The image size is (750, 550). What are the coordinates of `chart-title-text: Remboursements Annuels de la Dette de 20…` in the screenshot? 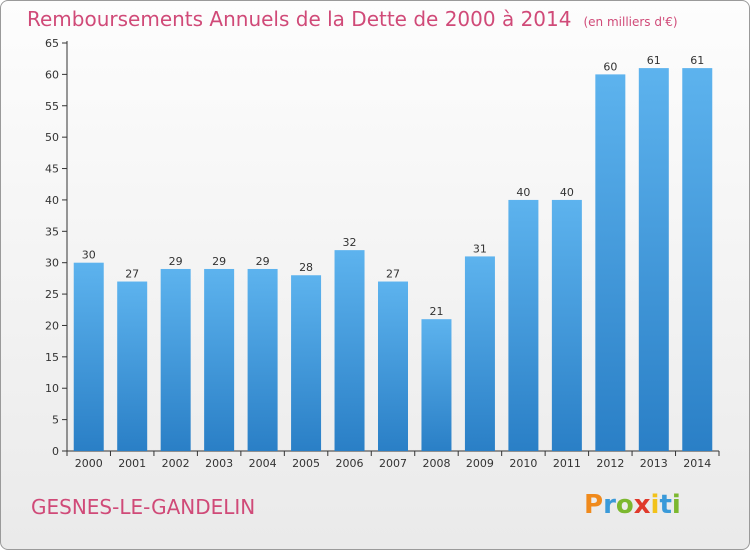 It's located at (299, 19).